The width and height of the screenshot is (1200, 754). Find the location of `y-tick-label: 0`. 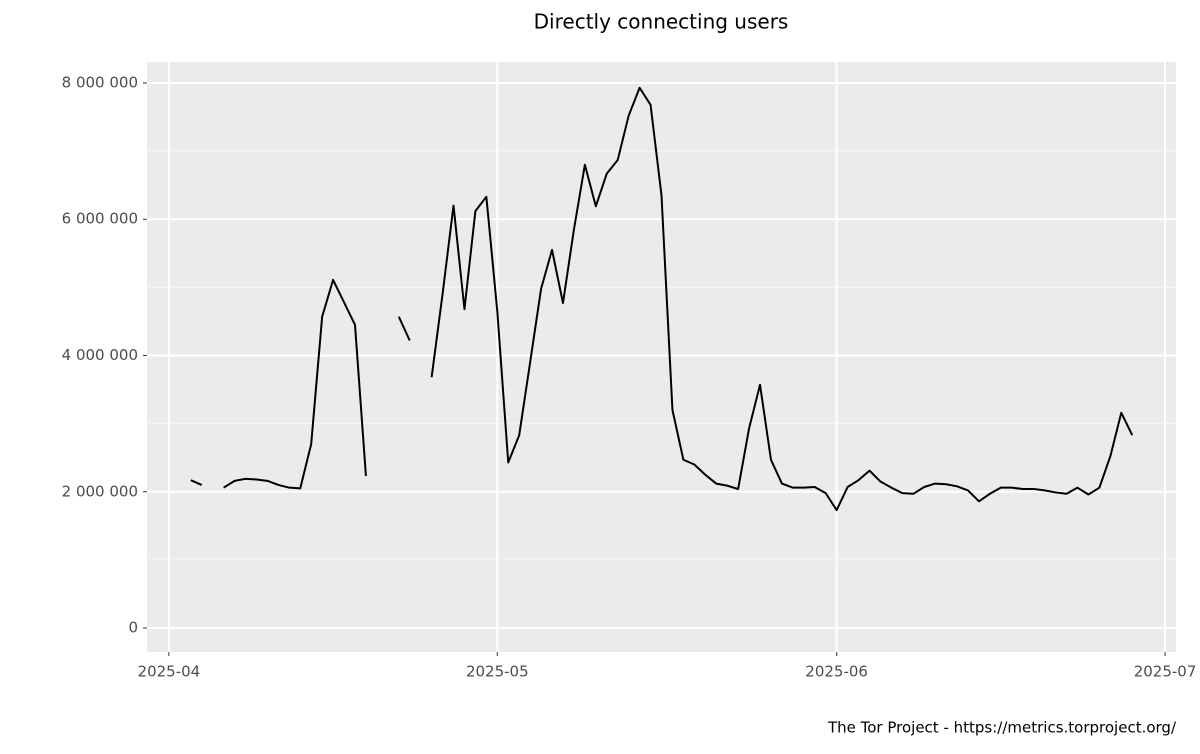

y-tick-label: 0 is located at coordinates (133, 628).